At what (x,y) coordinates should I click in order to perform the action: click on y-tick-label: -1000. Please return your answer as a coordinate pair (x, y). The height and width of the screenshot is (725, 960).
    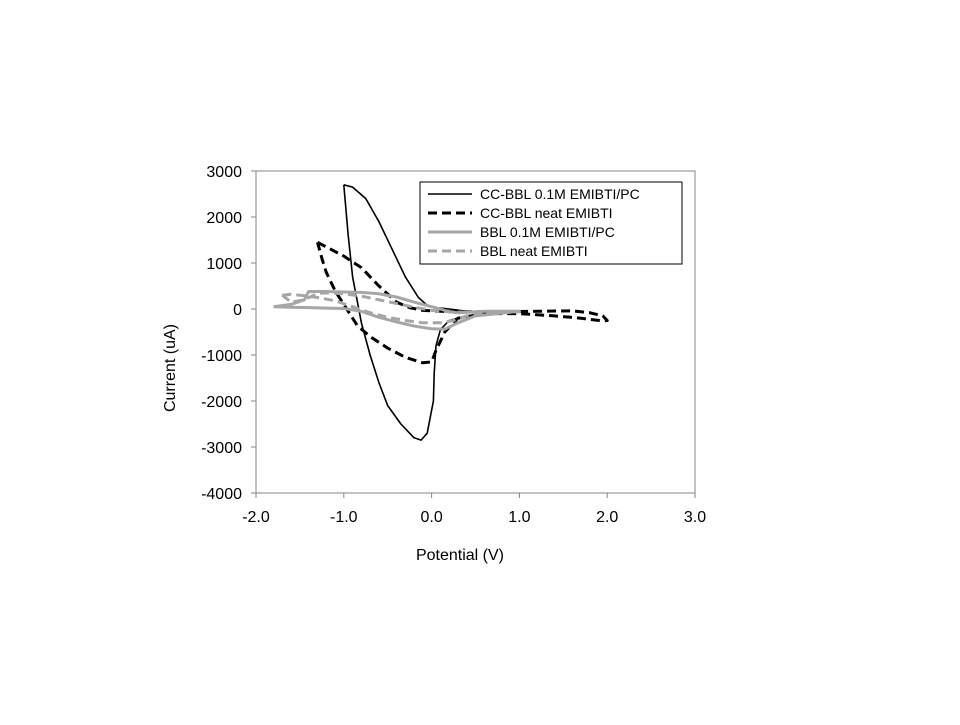
    Looking at the image, I should click on (221, 356).